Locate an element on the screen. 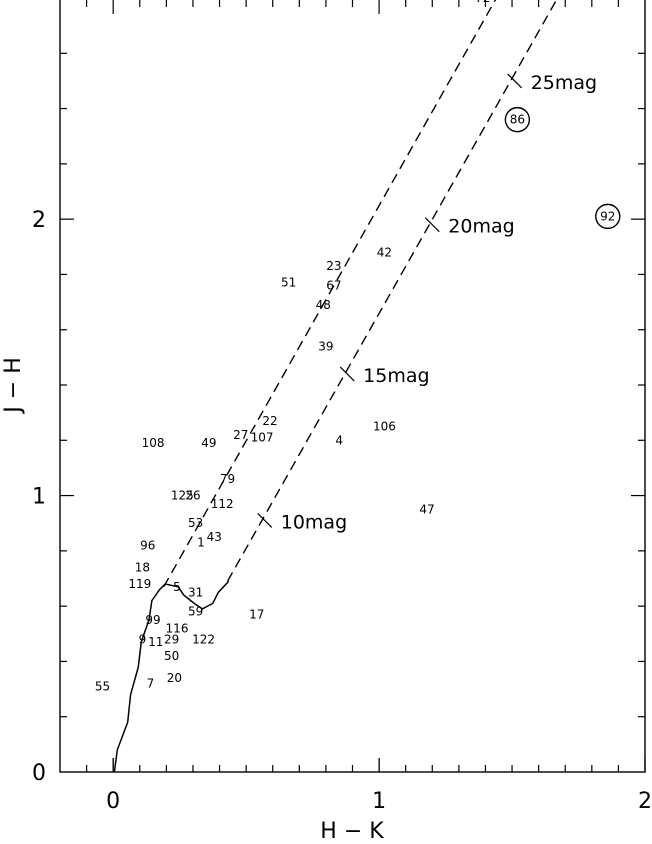 The image size is (652, 844). source-label: 39 is located at coordinates (325, 346).